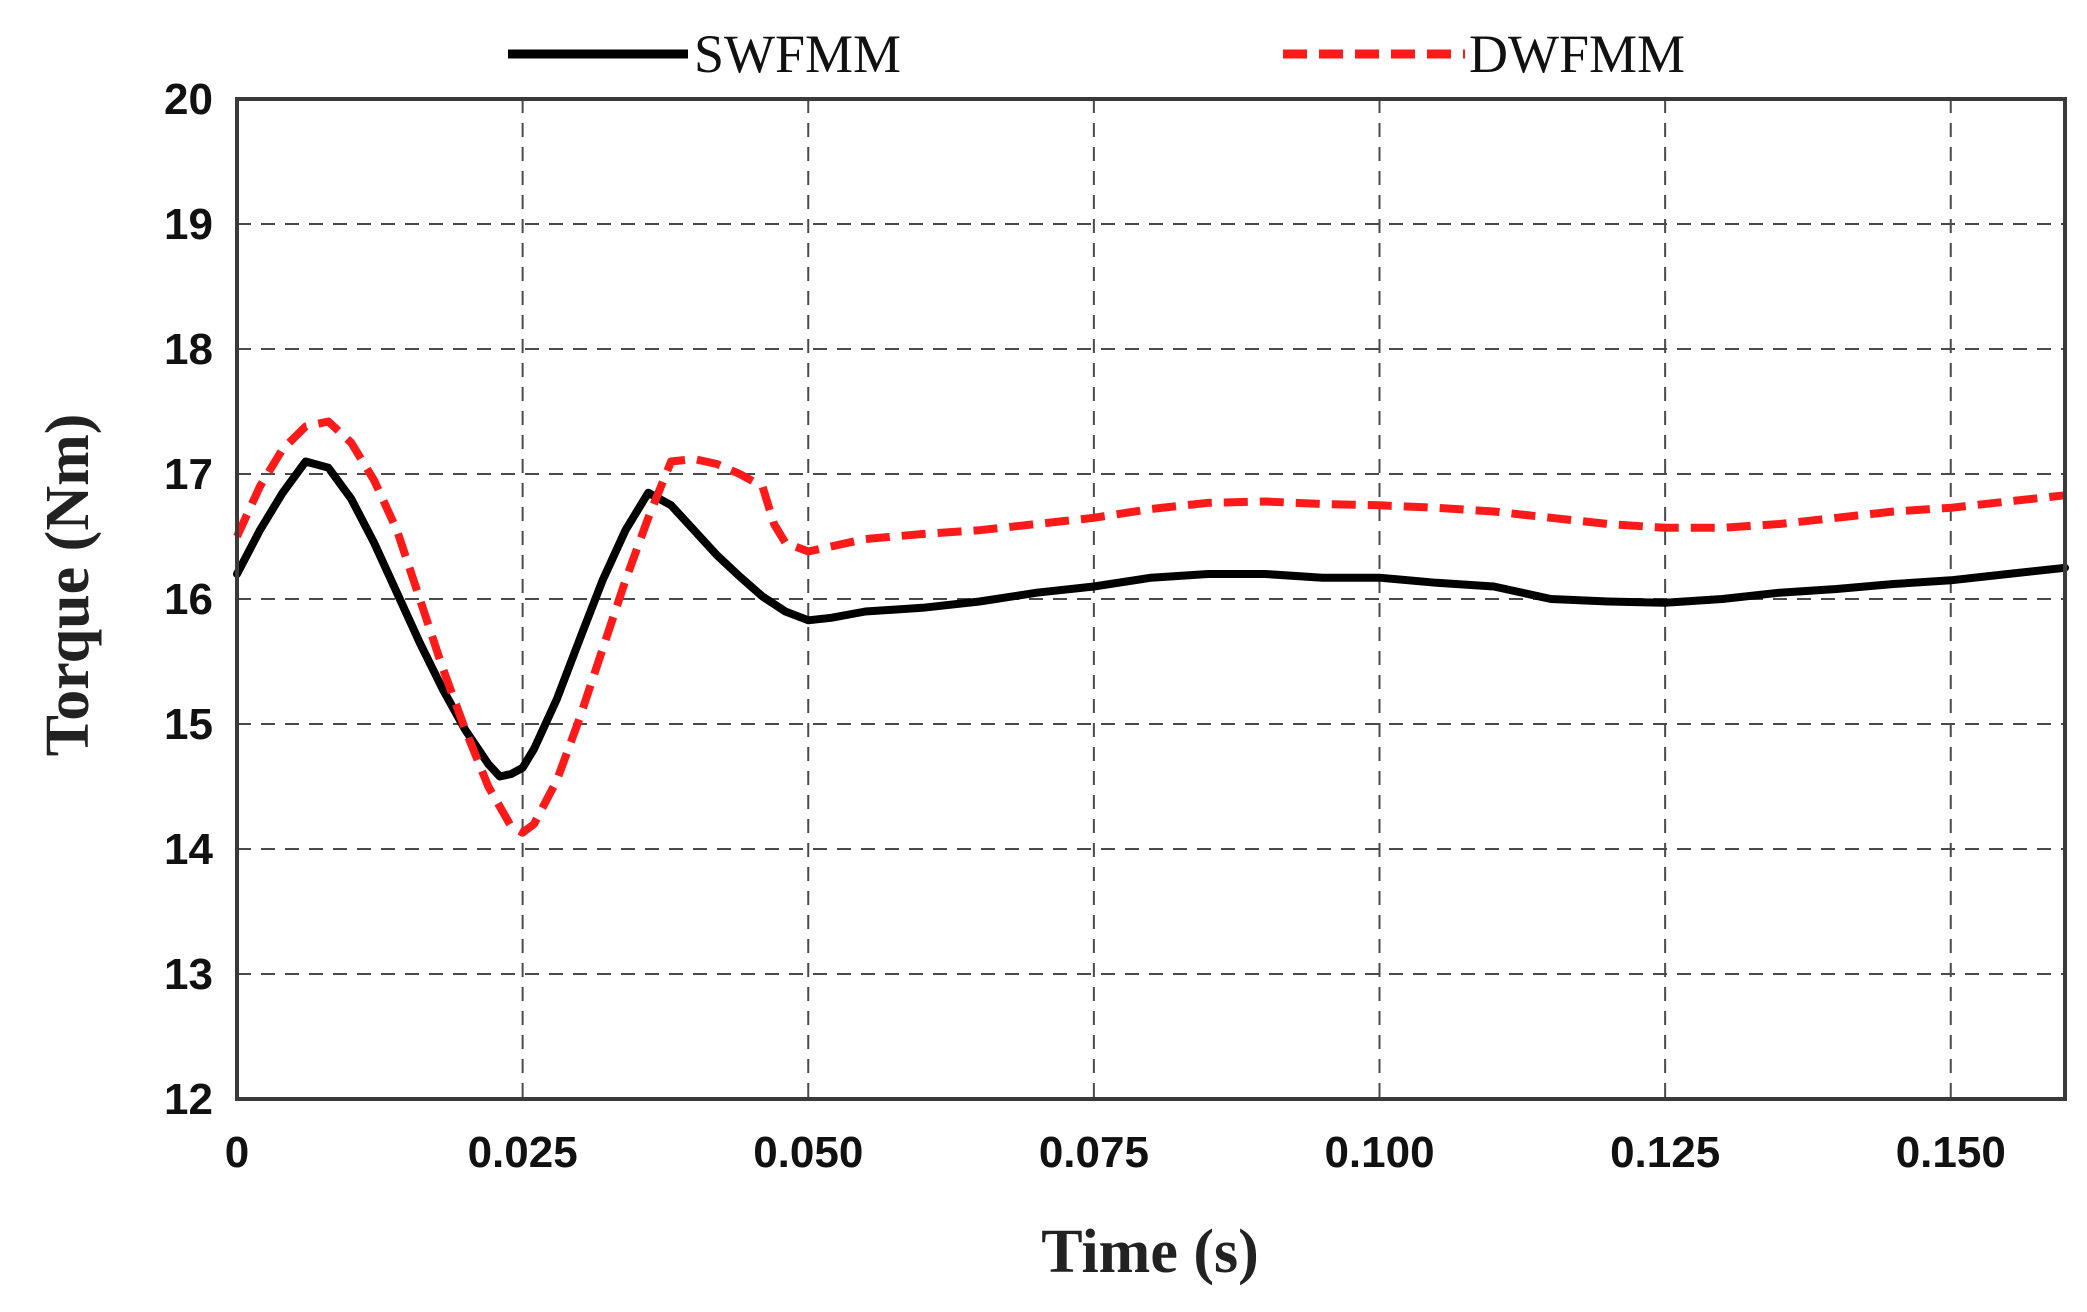 This screenshot has width=2087, height=1312. Describe the element at coordinates (188, 474) in the screenshot. I see `y-tick-label: 17` at that location.